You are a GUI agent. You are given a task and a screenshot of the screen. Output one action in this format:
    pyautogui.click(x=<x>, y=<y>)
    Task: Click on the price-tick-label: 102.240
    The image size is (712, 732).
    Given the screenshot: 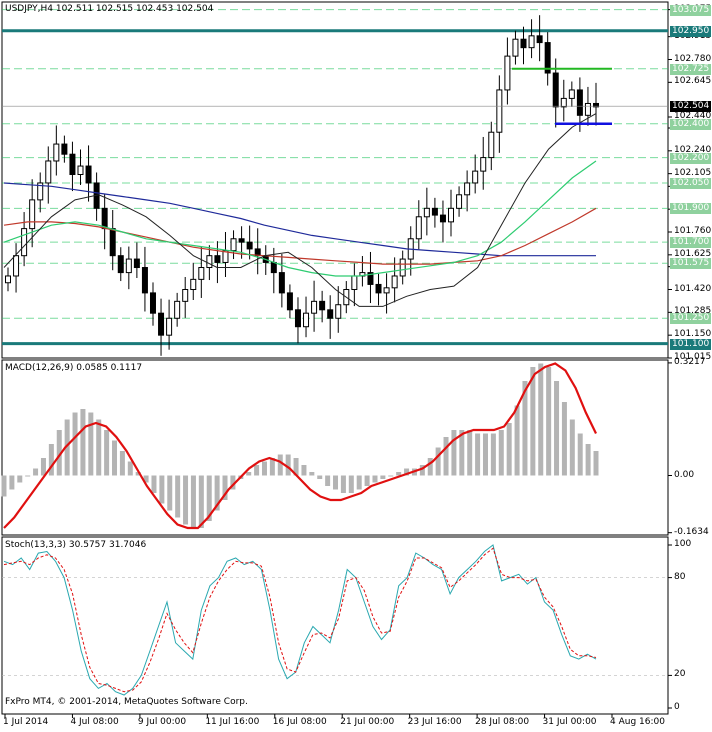 What is the action you would take?
    pyautogui.click(x=693, y=149)
    